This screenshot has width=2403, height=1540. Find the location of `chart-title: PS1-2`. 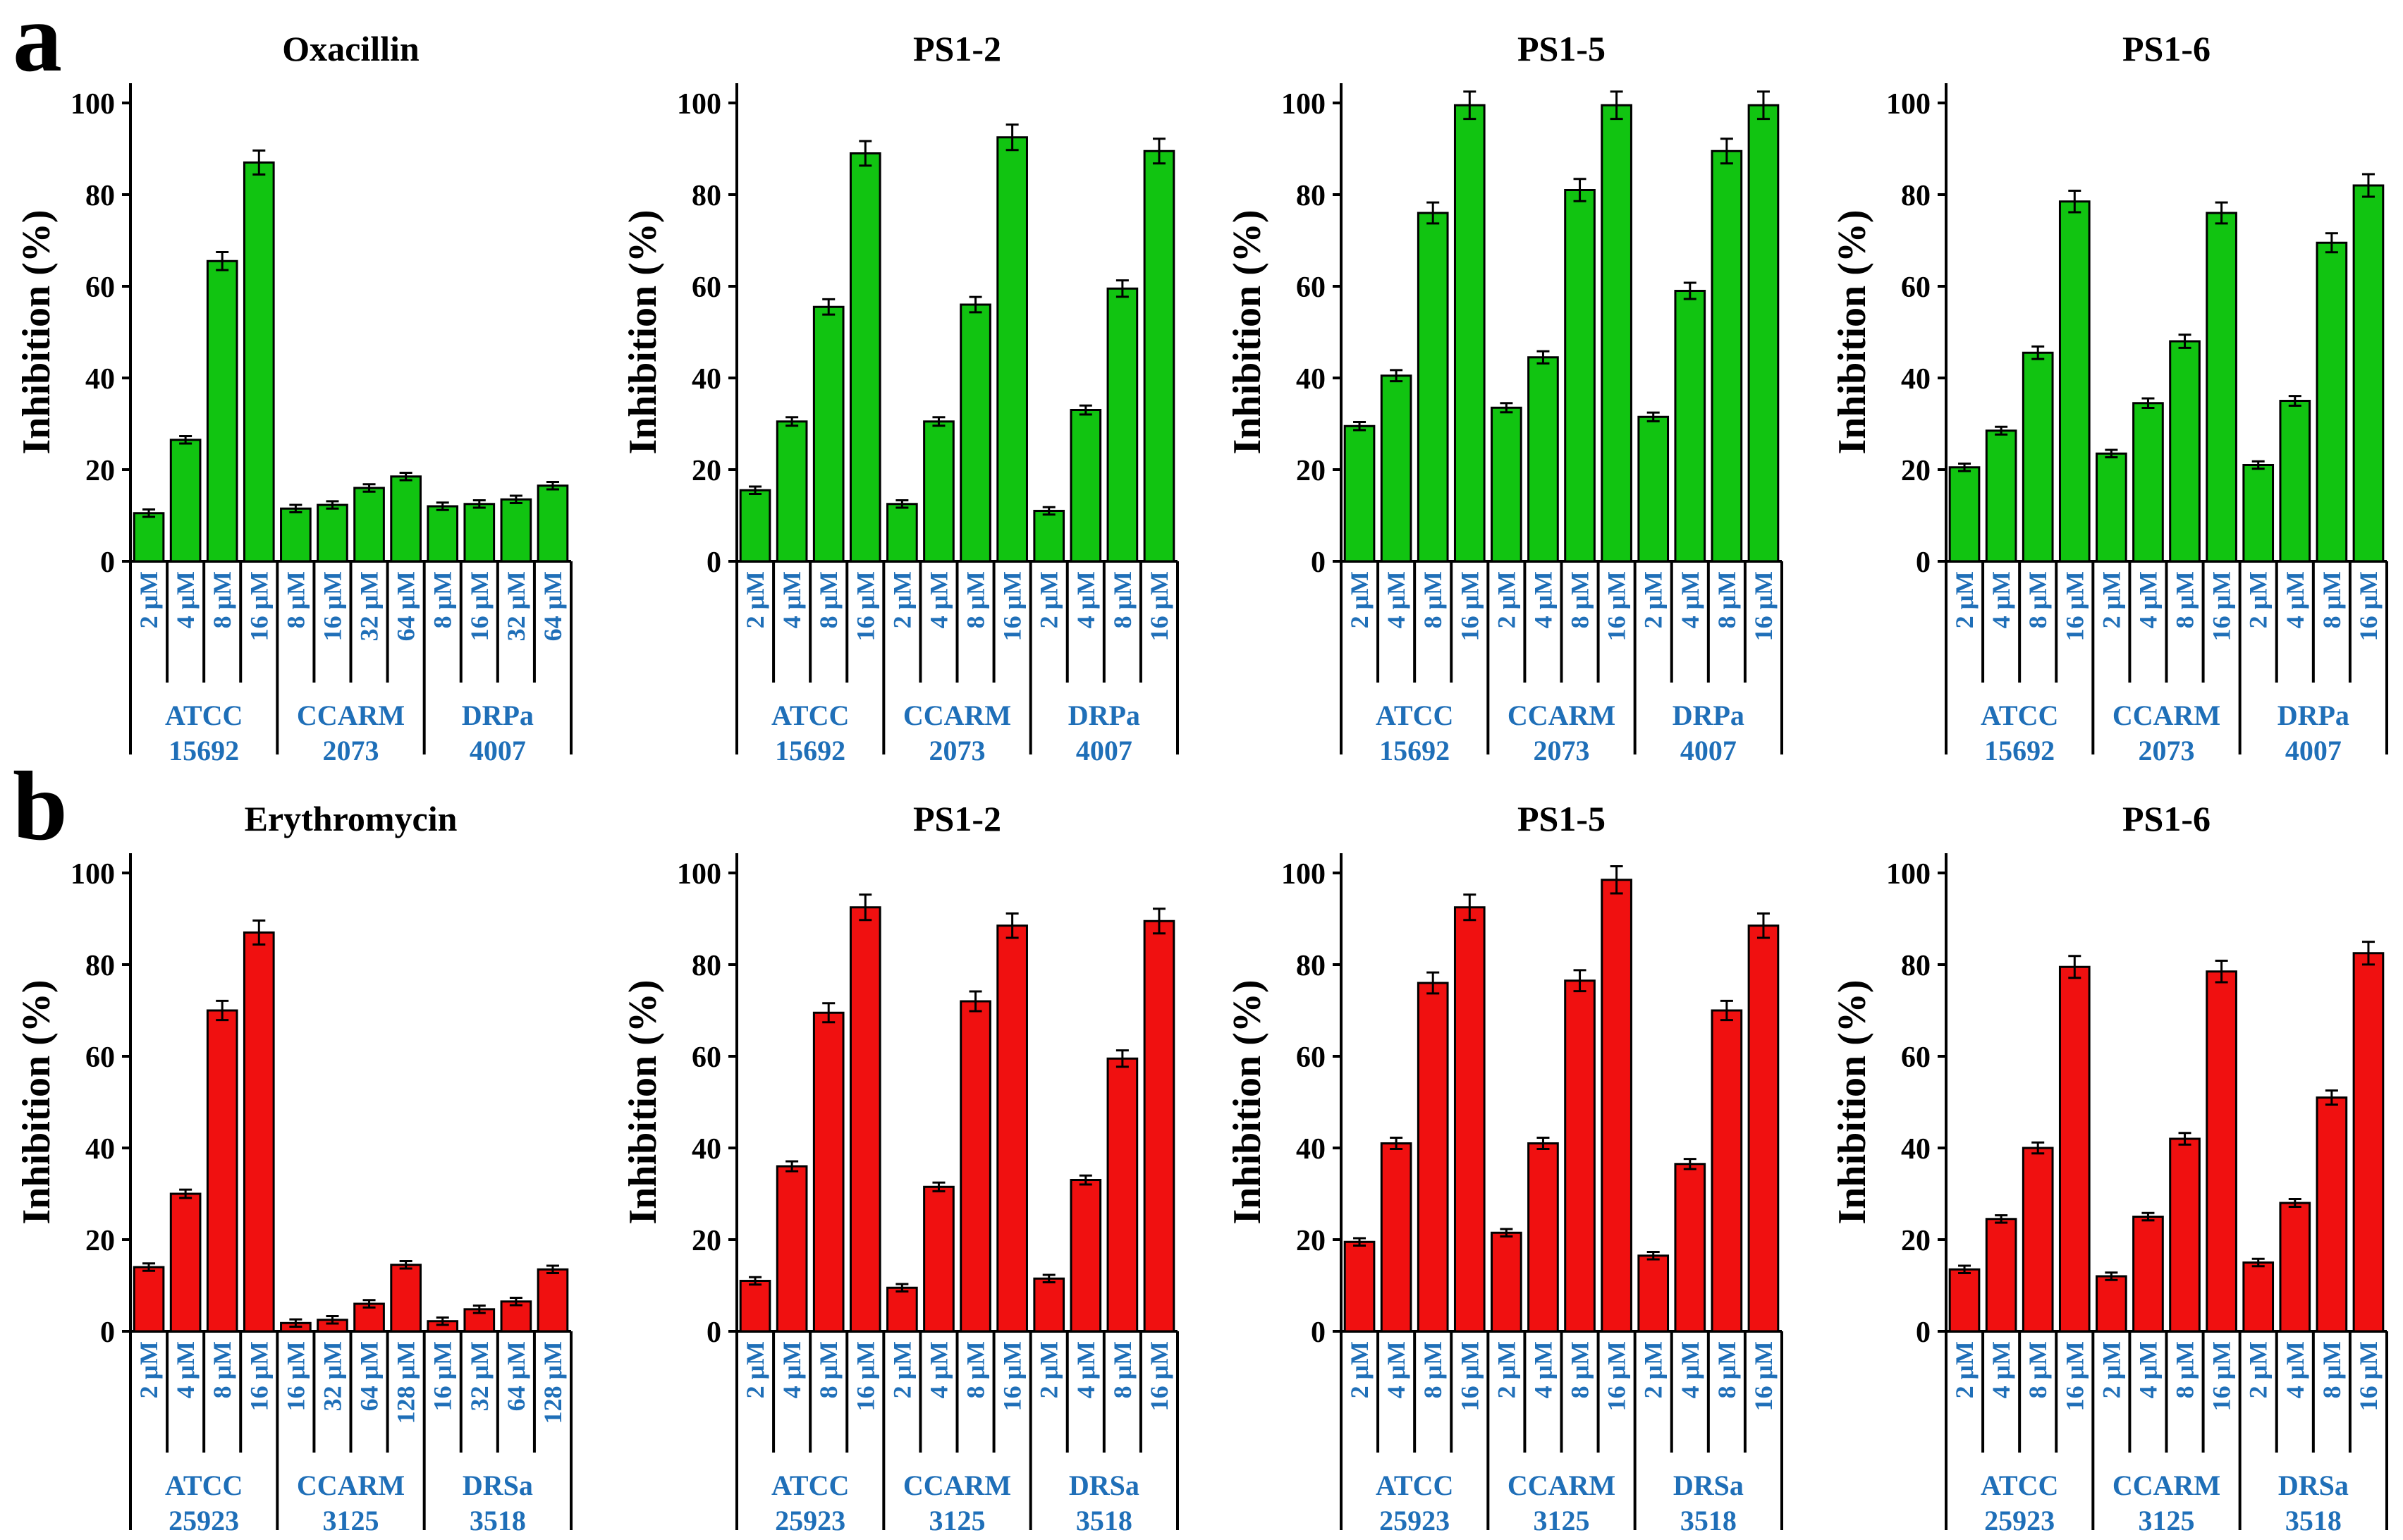

chart-title: PS1-2 is located at coordinates (957, 818).